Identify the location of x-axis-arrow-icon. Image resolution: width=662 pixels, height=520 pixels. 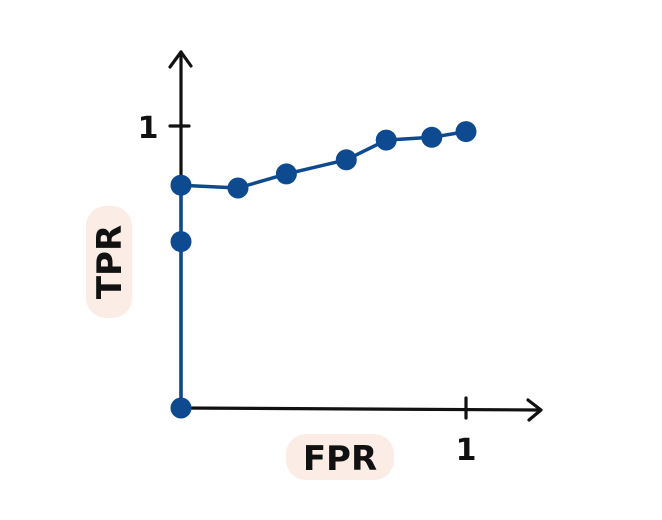
(534, 410).